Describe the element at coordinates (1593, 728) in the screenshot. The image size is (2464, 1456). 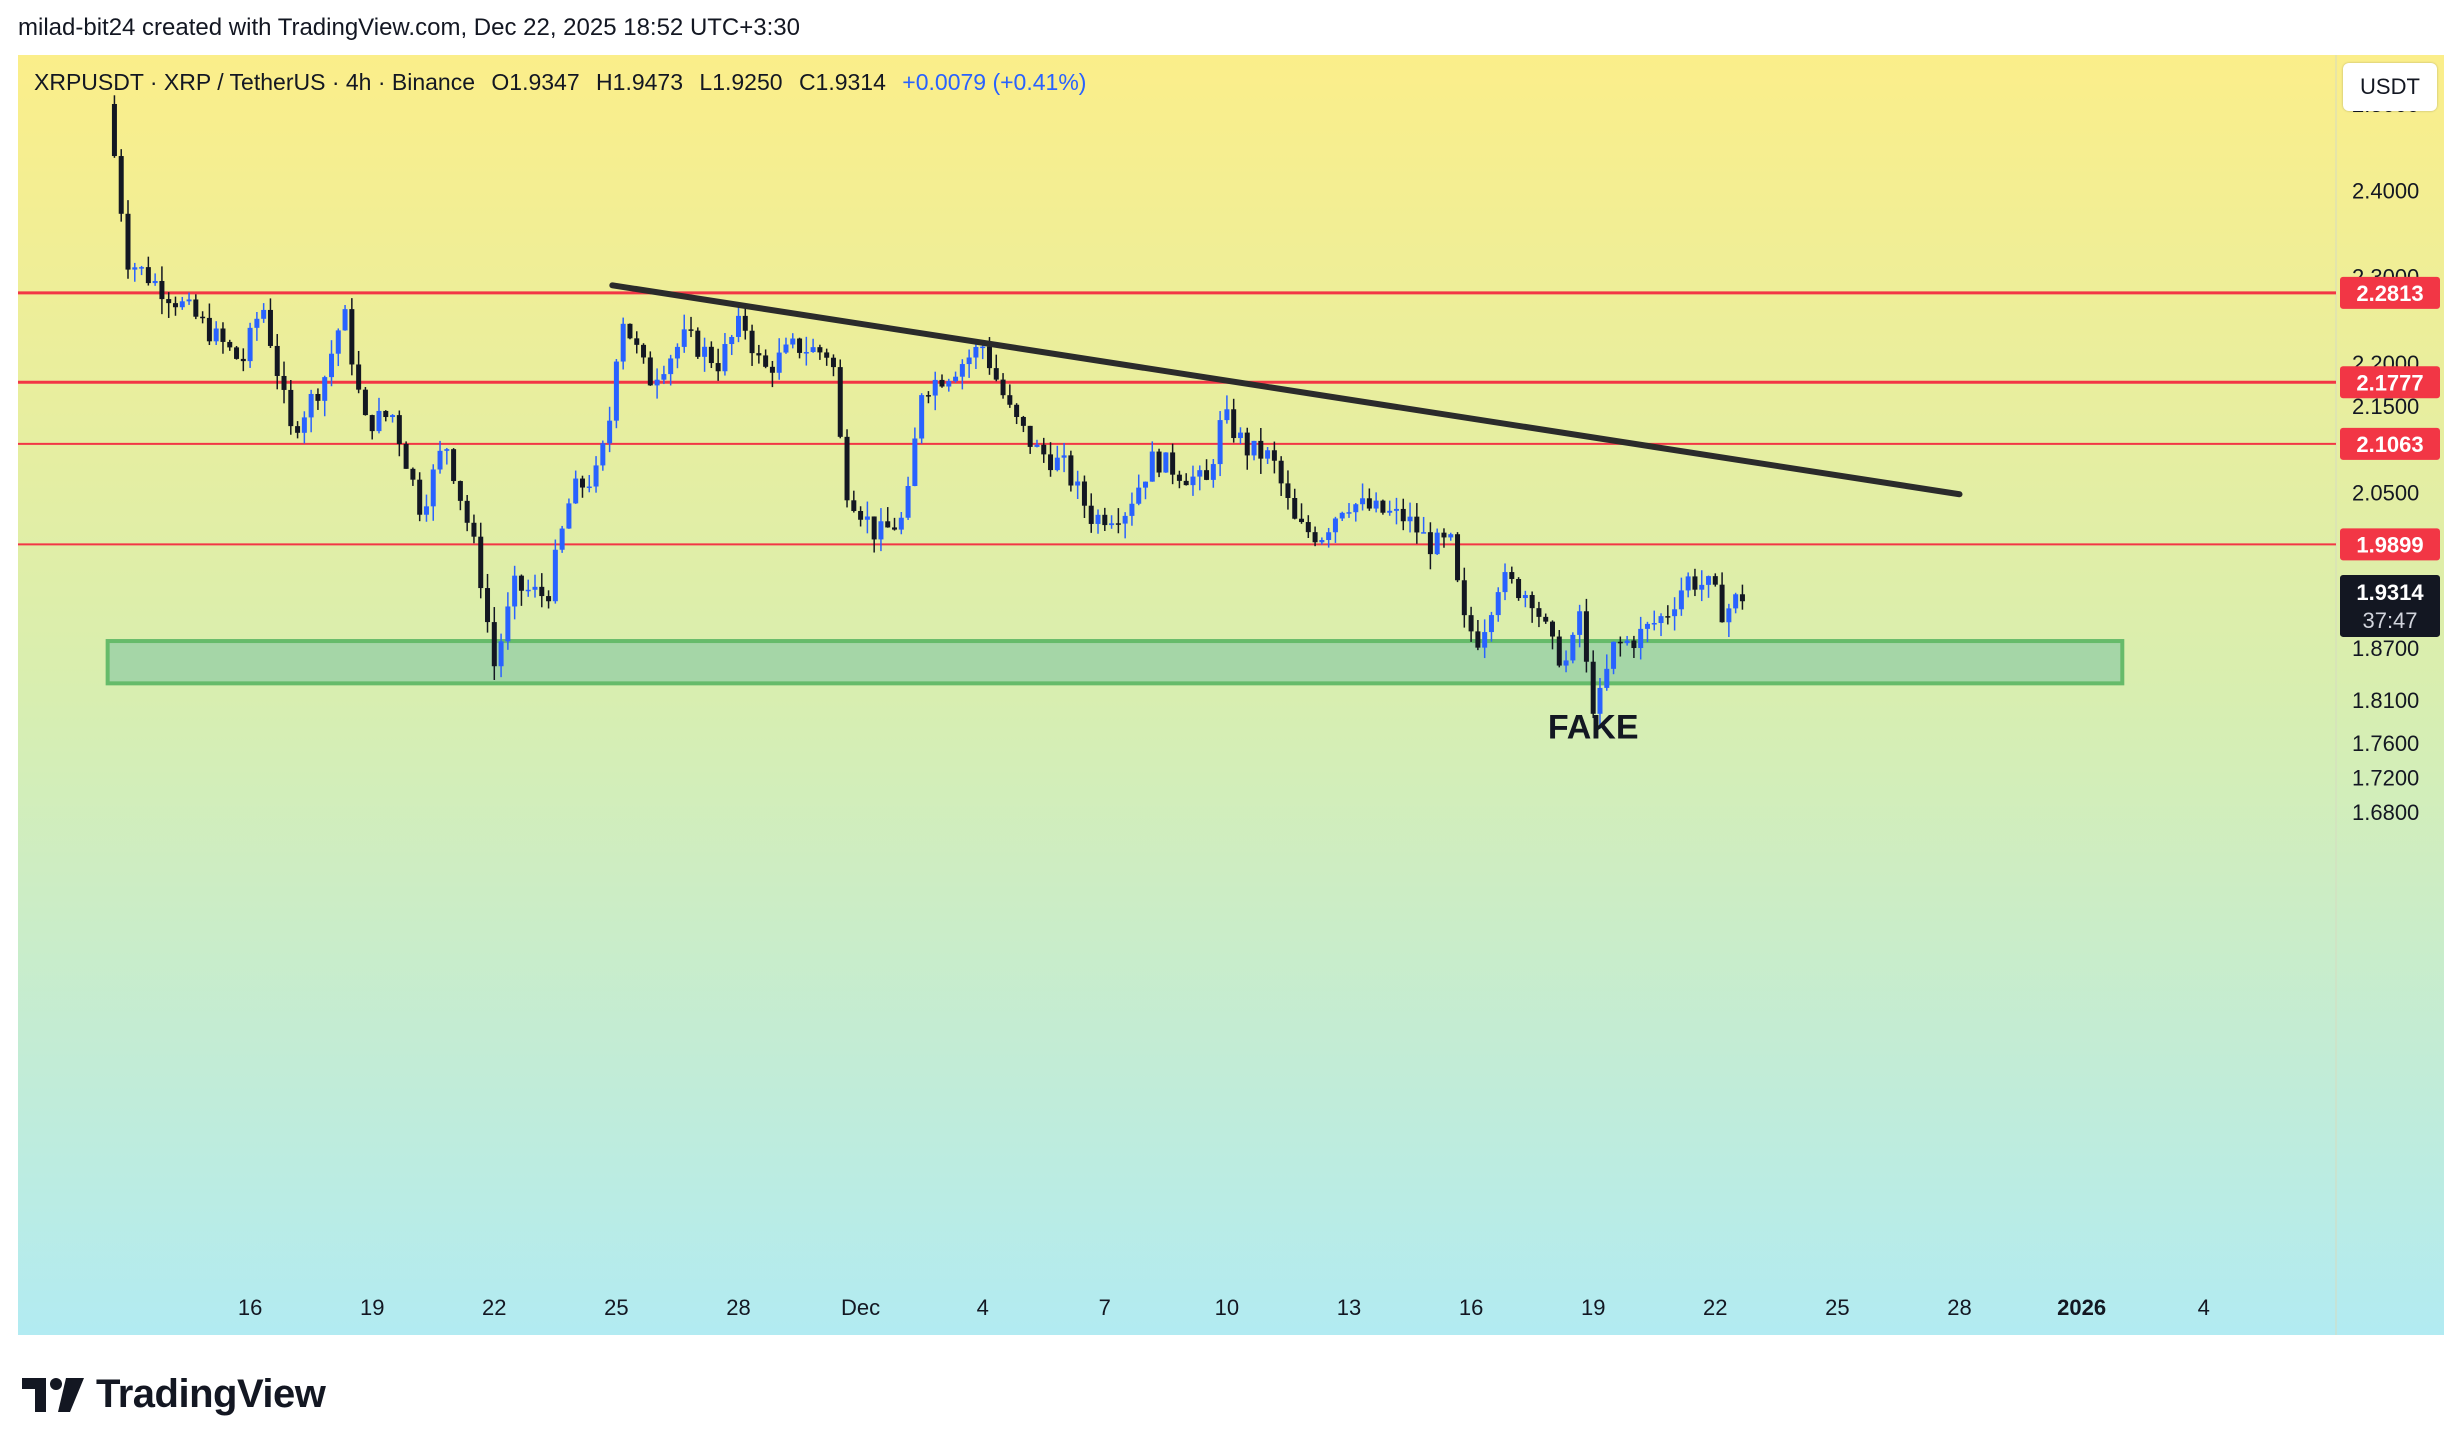
I see `fake-annotation: FAKE` at that location.